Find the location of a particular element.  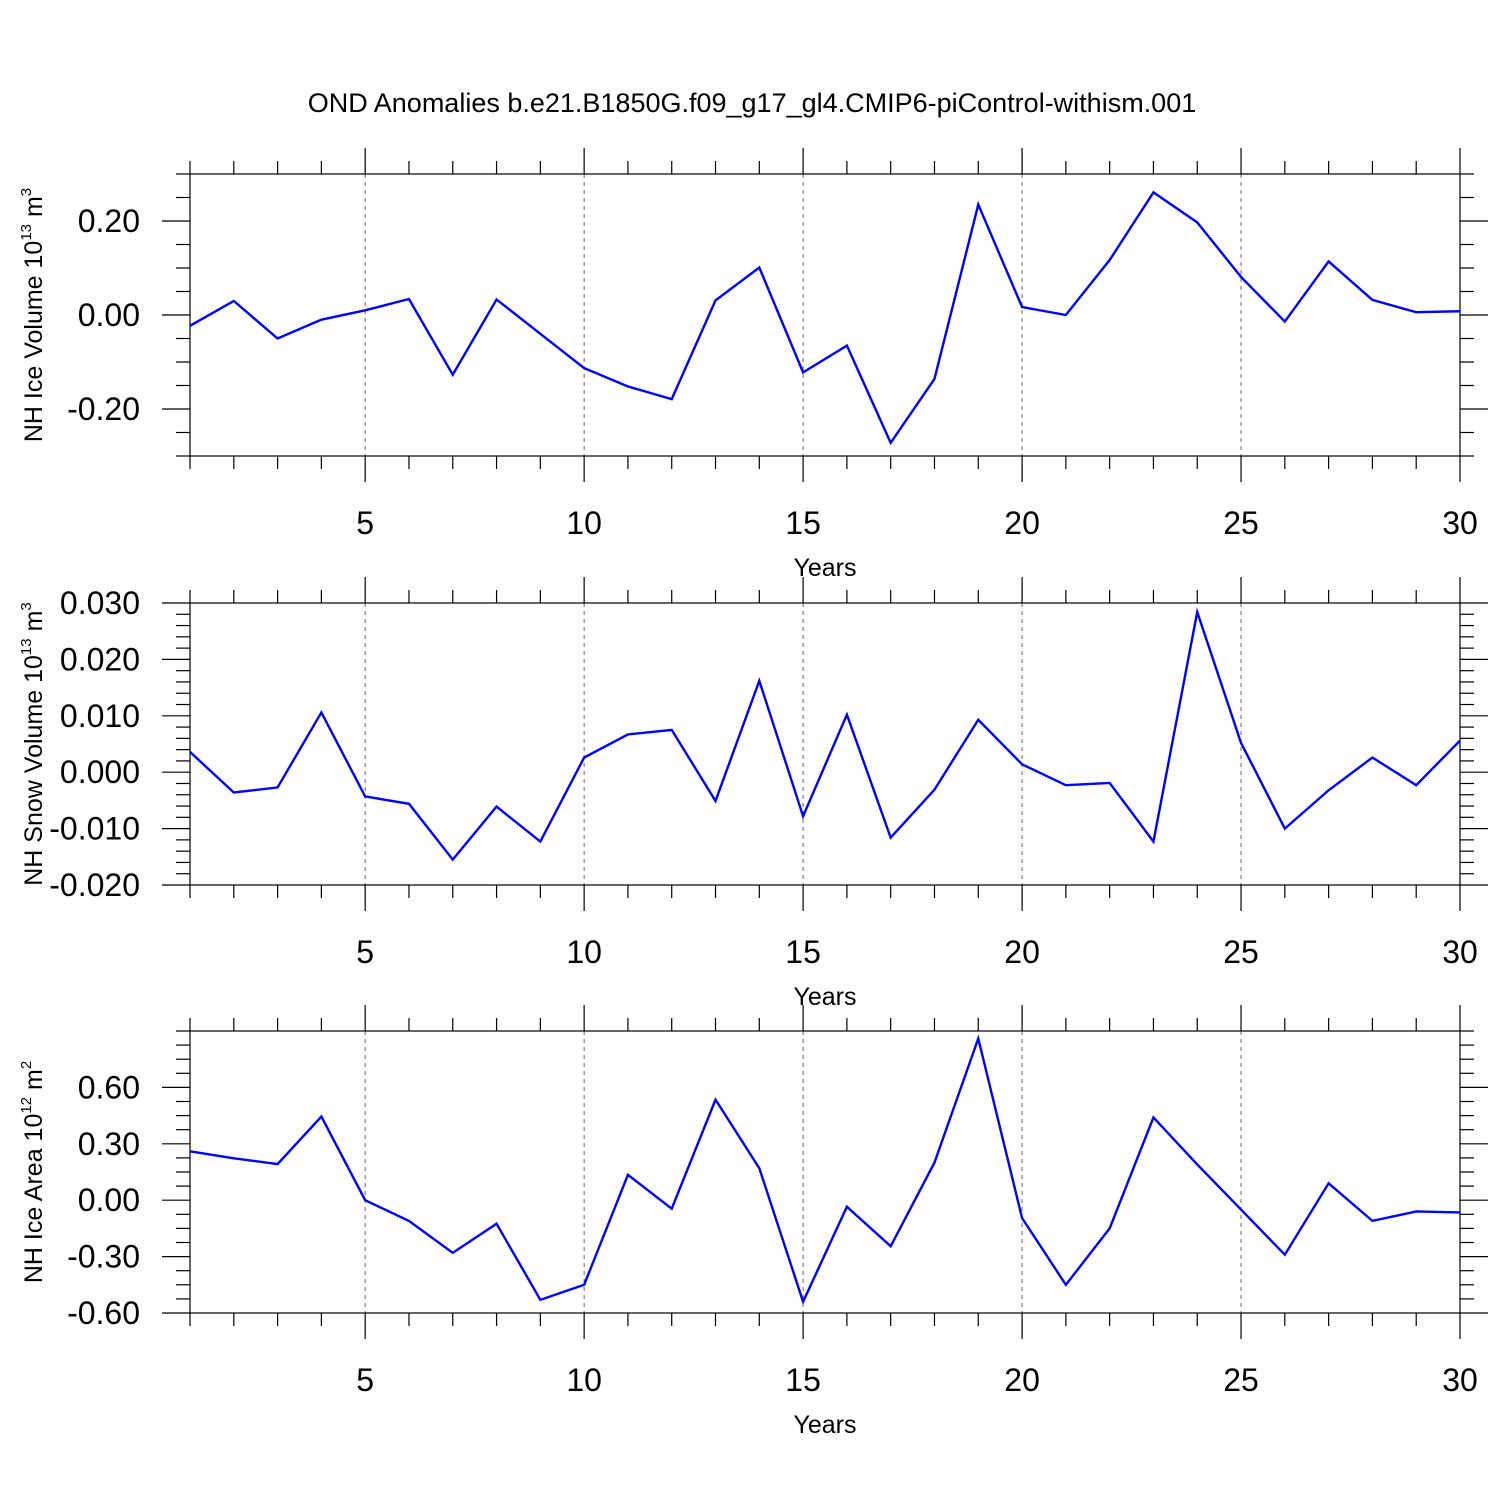

series-line-ice-volume is located at coordinates (825, 318).